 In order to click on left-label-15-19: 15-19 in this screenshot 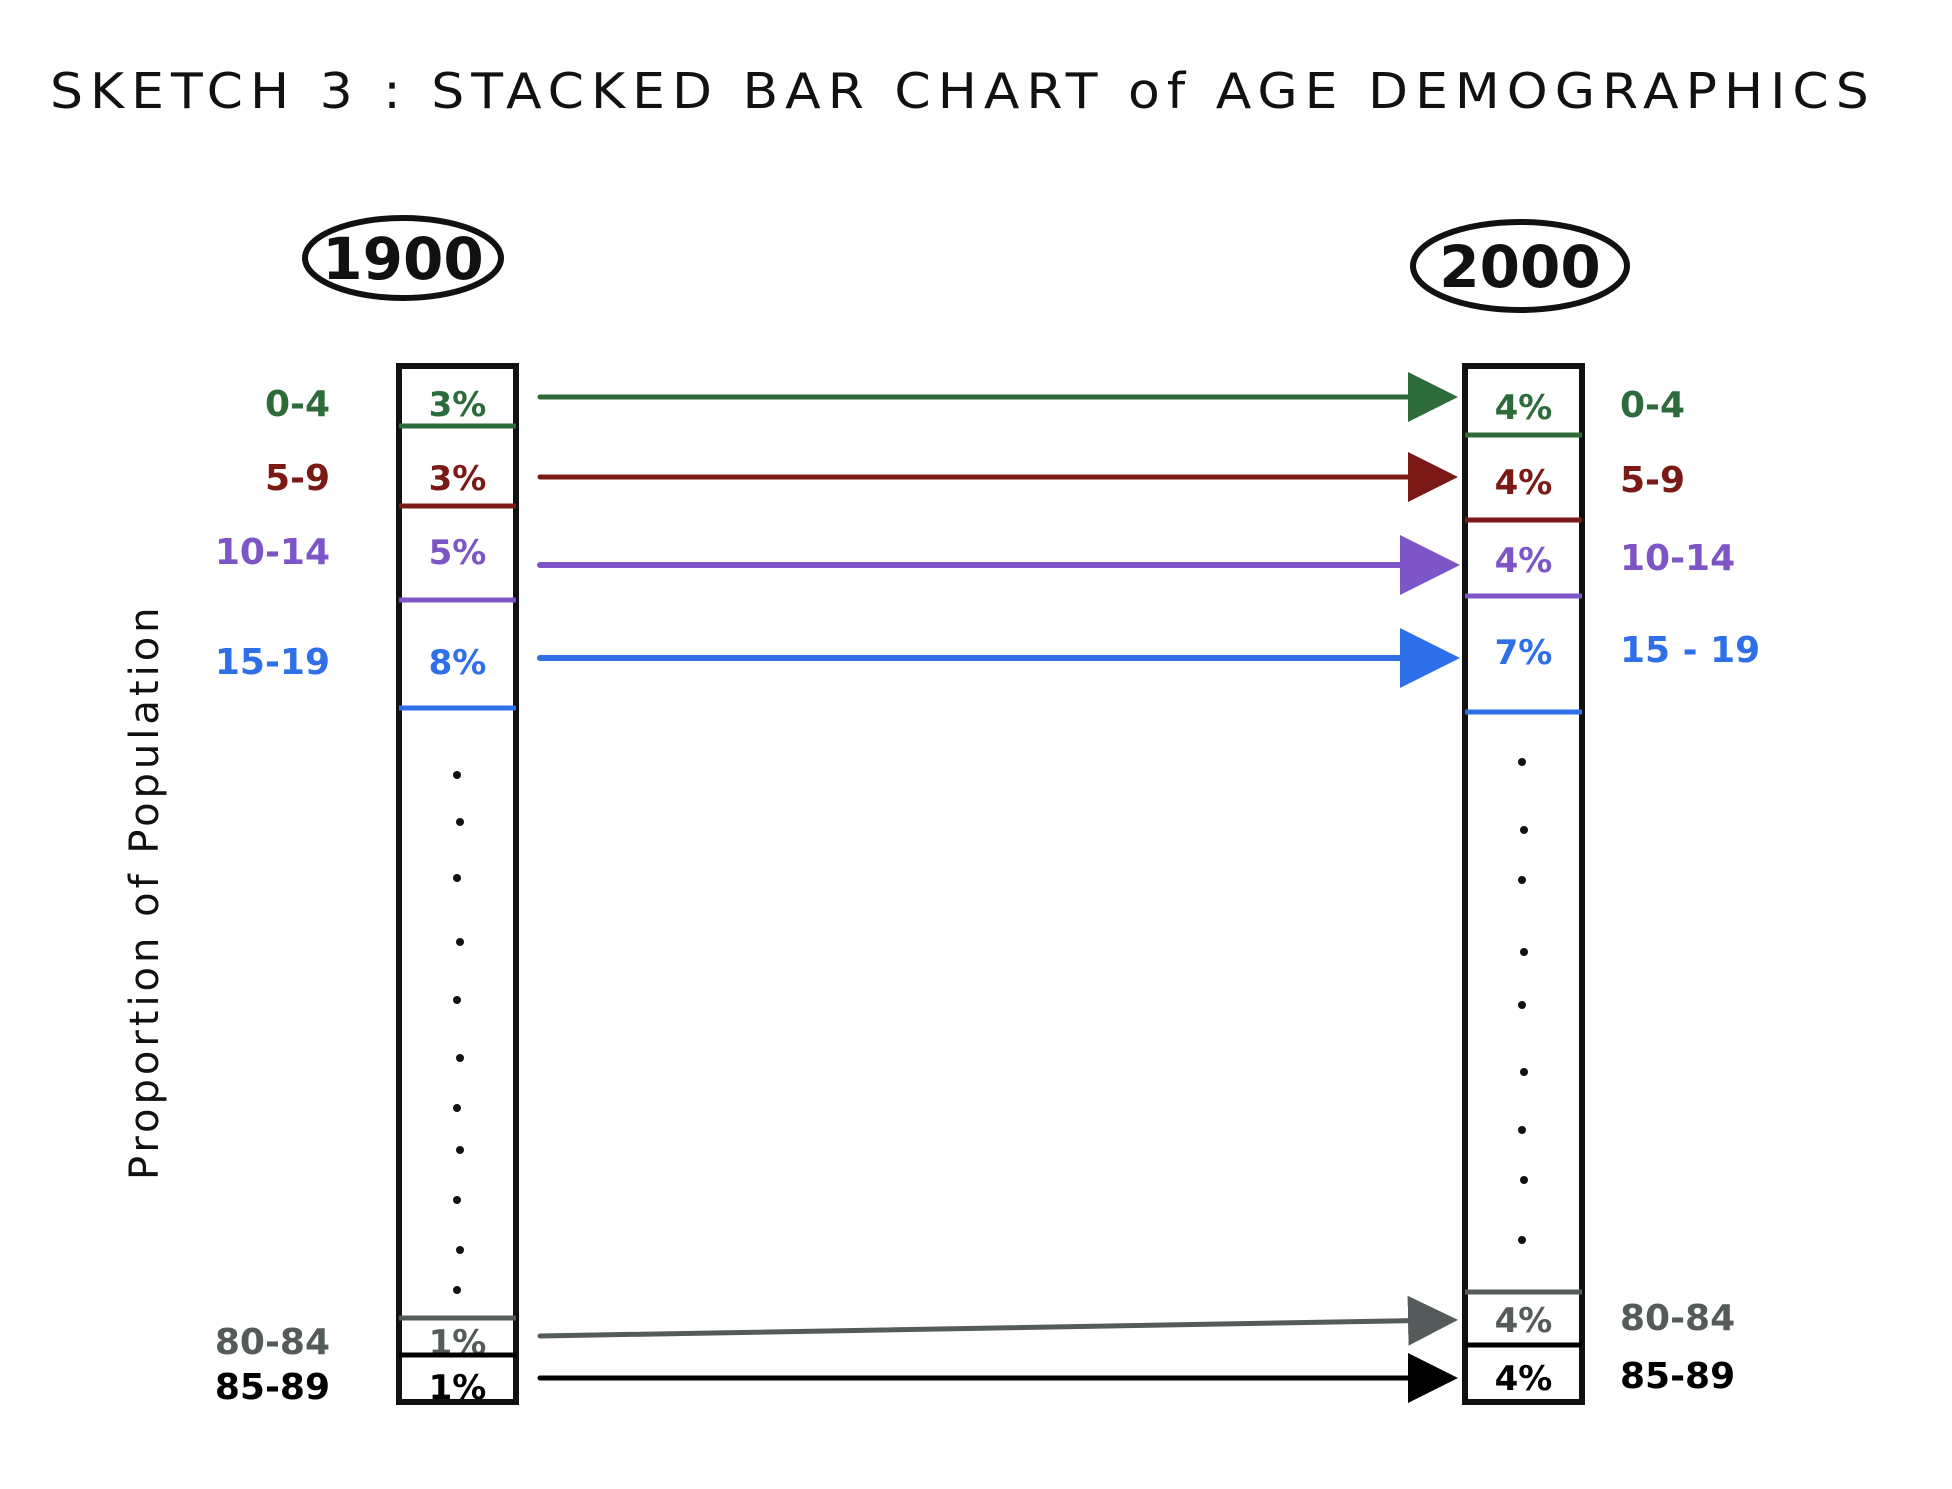, I will do `click(272, 662)`.